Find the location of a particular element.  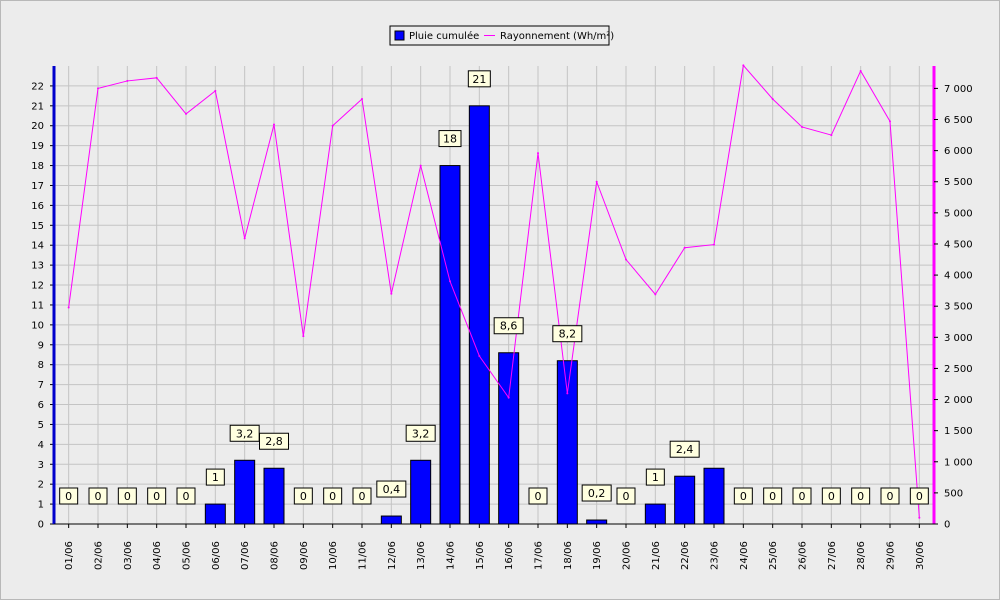

data-label: 1 is located at coordinates (655, 477).